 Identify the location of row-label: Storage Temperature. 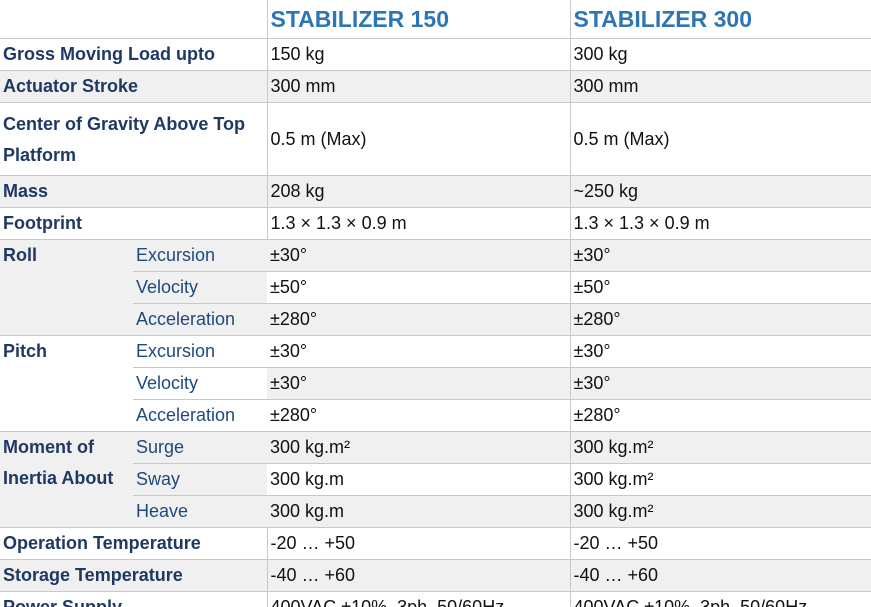
(134, 575).